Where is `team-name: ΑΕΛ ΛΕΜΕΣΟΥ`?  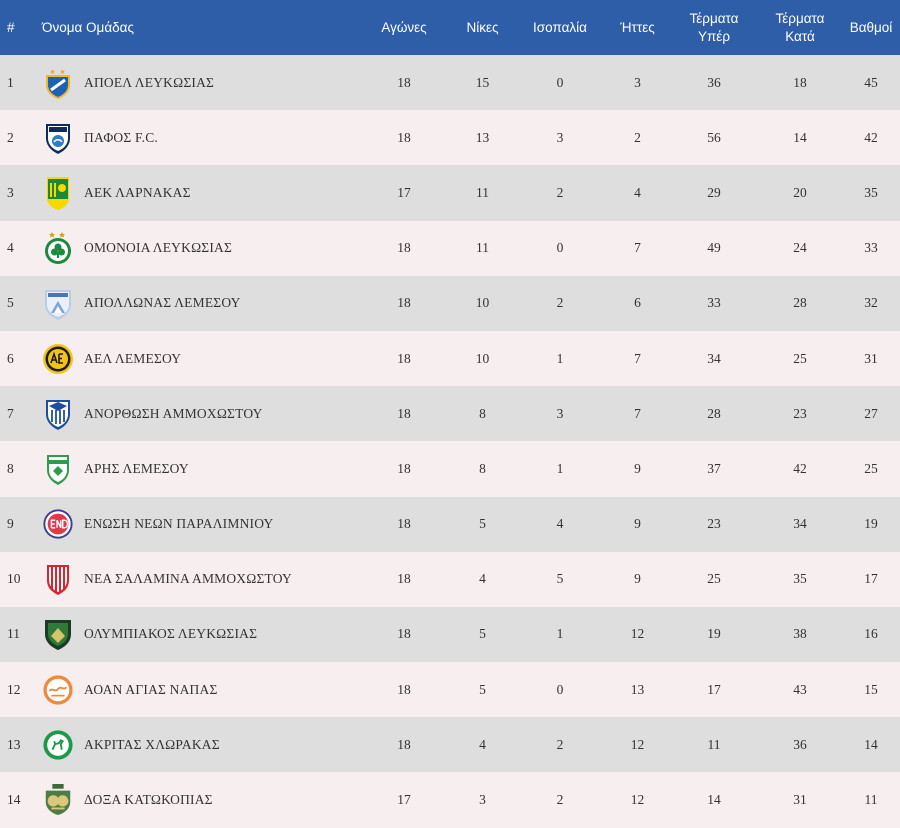 team-name: ΑΕΛ ΛΕΜΕΣΟΥ is located at coordinates (133, 358).